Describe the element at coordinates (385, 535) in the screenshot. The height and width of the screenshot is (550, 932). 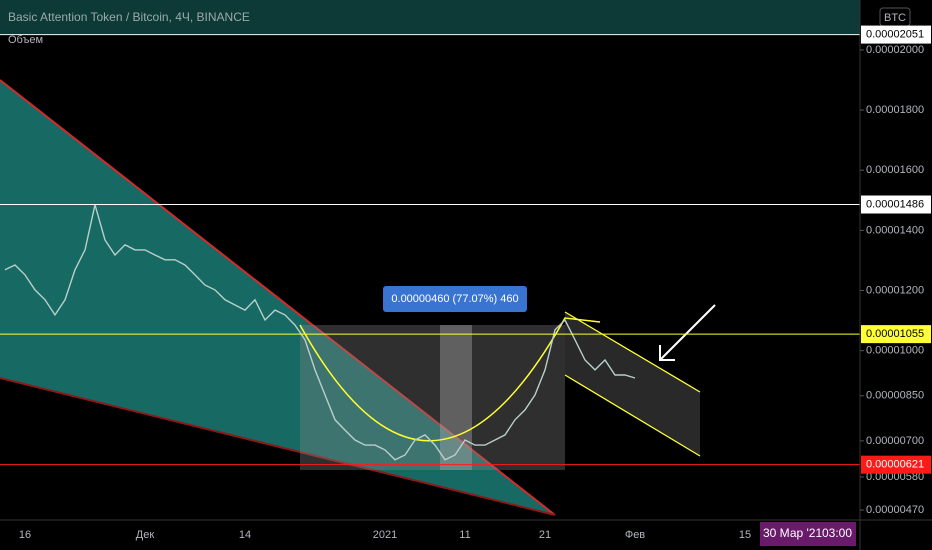
I see `x-tick-label: 2021` at that location.